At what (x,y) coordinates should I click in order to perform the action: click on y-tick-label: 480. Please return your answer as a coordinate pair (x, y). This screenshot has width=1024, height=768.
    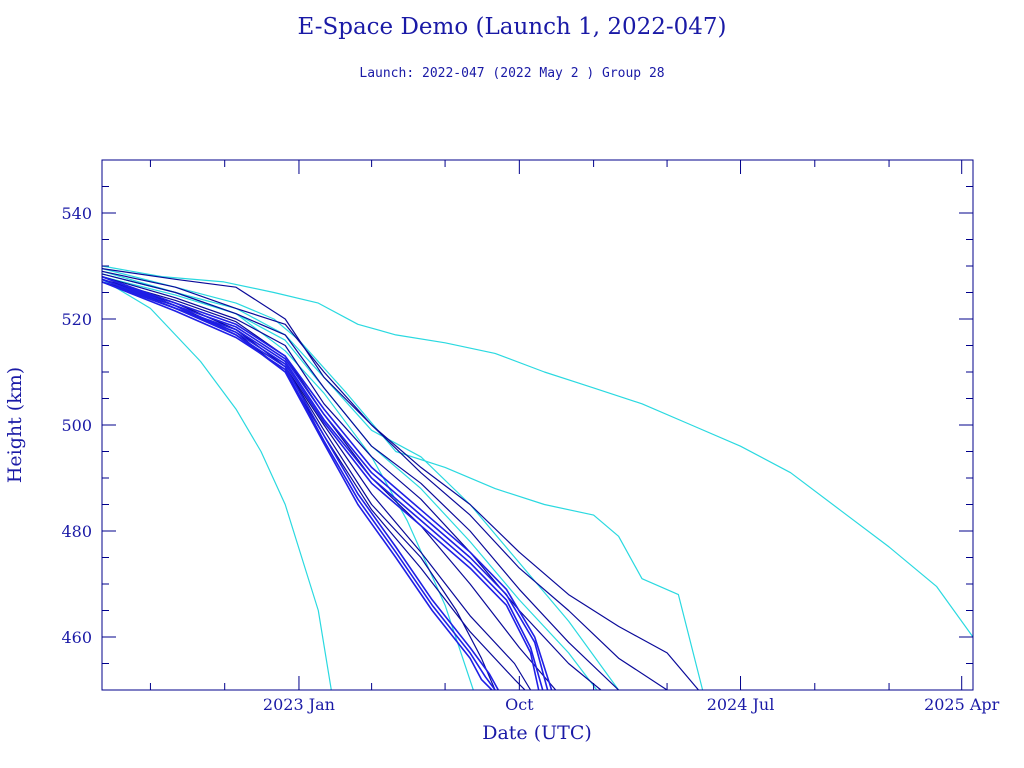
    Looking at the image, I should click on (76, 531).